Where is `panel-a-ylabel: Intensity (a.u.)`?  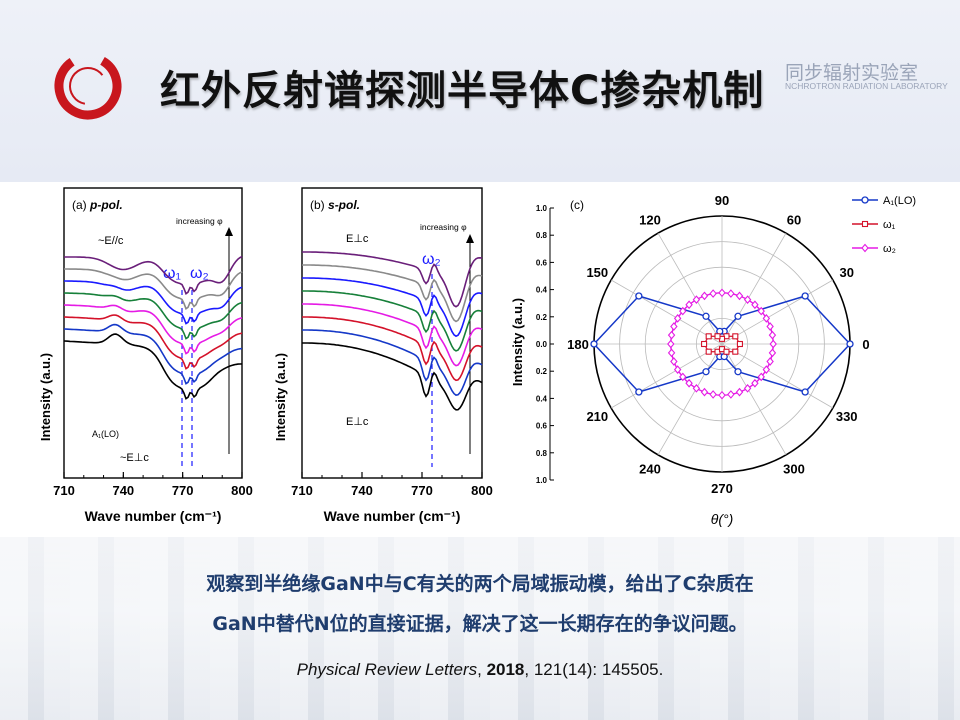
panel-a-ylabel: Intensity (a.u.) is located at coordinates (45, 397).